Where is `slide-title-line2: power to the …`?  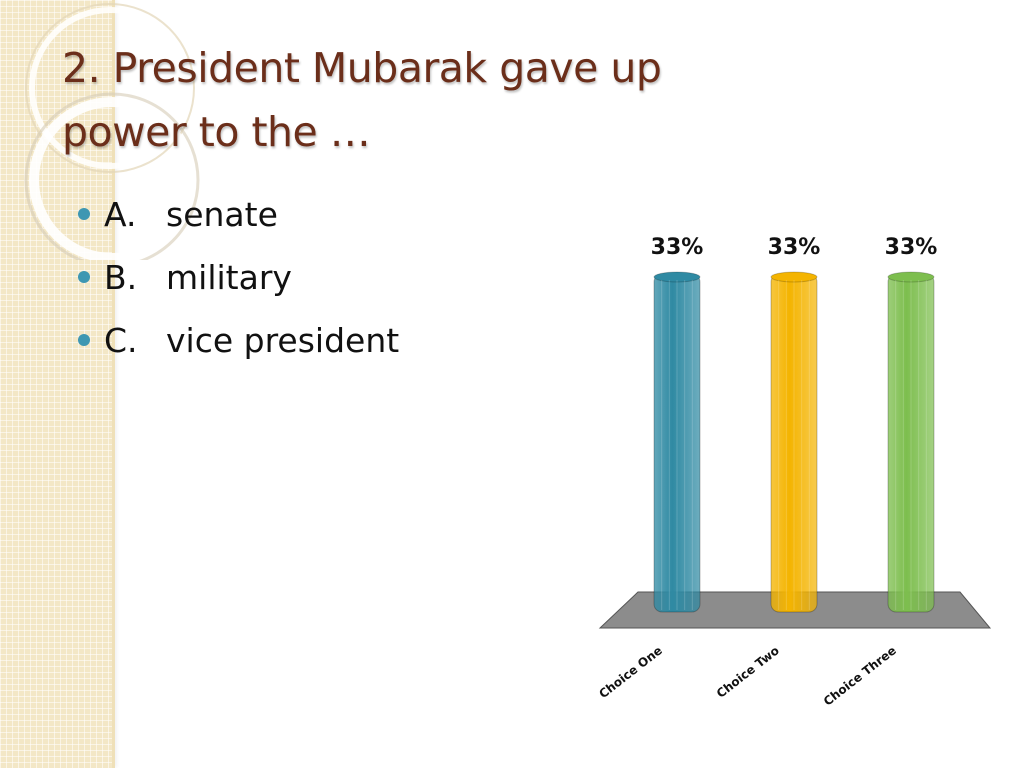 slide-title-line2: power to the … is located at coordinates (216, 132).